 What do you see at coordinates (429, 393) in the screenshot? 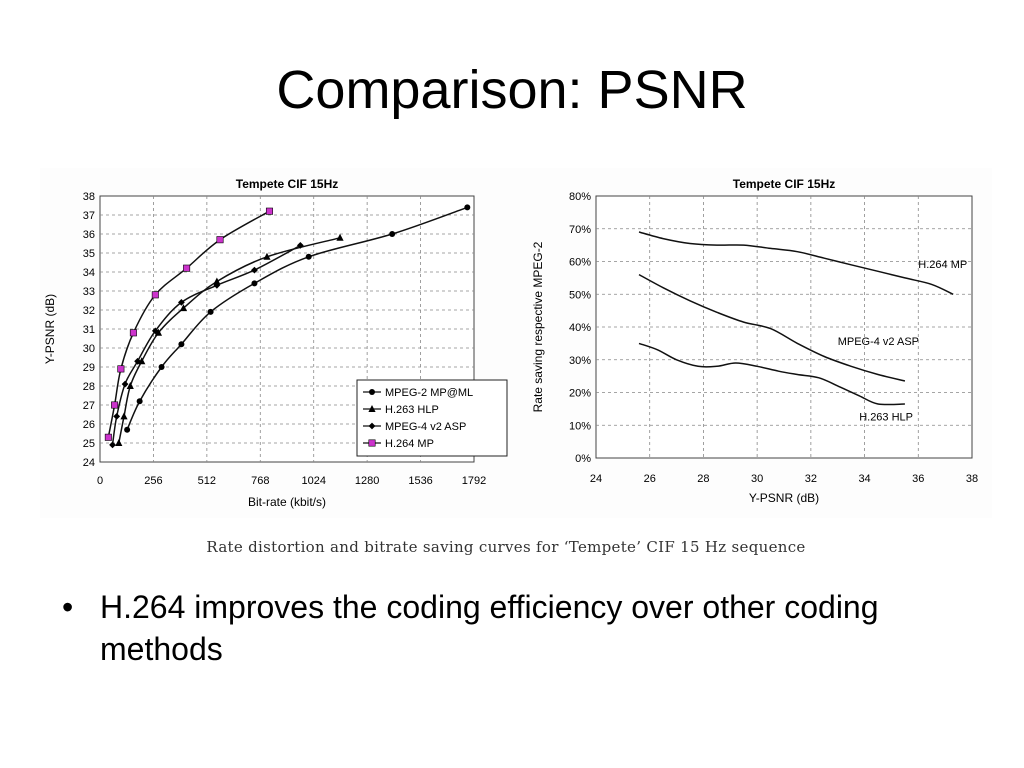
I see `legend-mpeg-2-mp-ml-label: MPEG-2 MP@ML` at bounding box center [429, 393].